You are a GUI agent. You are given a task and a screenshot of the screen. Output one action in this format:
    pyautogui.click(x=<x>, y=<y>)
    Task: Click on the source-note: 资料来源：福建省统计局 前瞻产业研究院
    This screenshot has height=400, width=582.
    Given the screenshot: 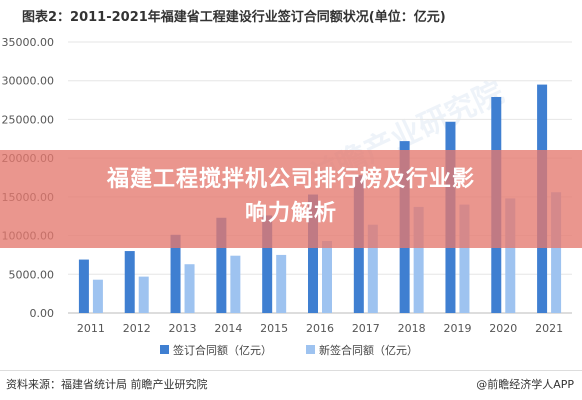 What is the action you would take?
    pyautogui.click(x=107, y=384)
    